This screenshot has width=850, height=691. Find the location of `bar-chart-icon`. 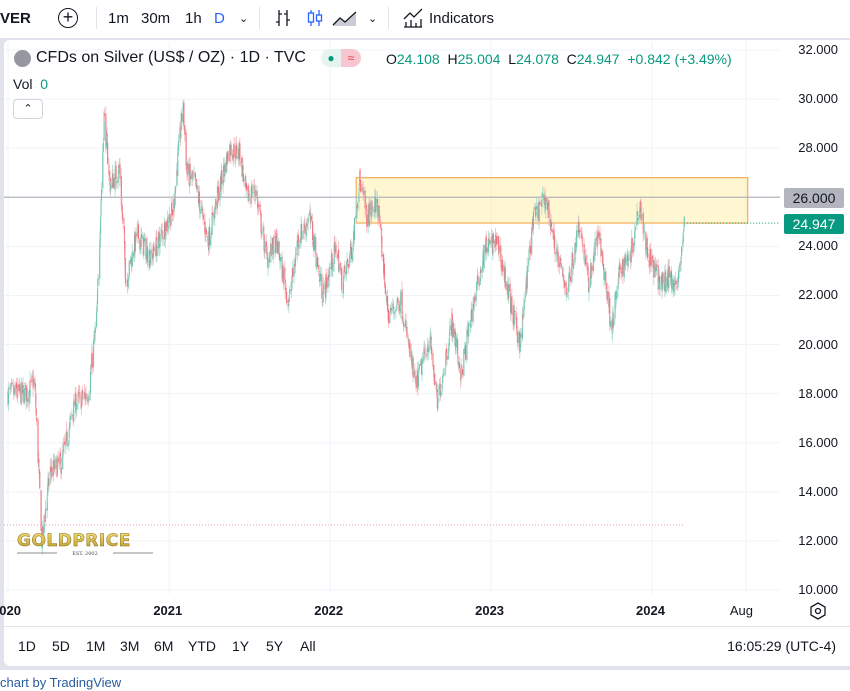

bar-chart-icon is located at coordinates (283, 18).